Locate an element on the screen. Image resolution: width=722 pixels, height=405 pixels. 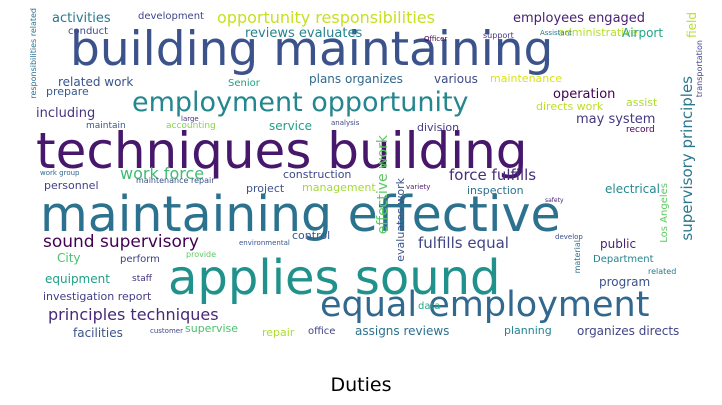
cloud-word: management is located at coordinates (339, 187).